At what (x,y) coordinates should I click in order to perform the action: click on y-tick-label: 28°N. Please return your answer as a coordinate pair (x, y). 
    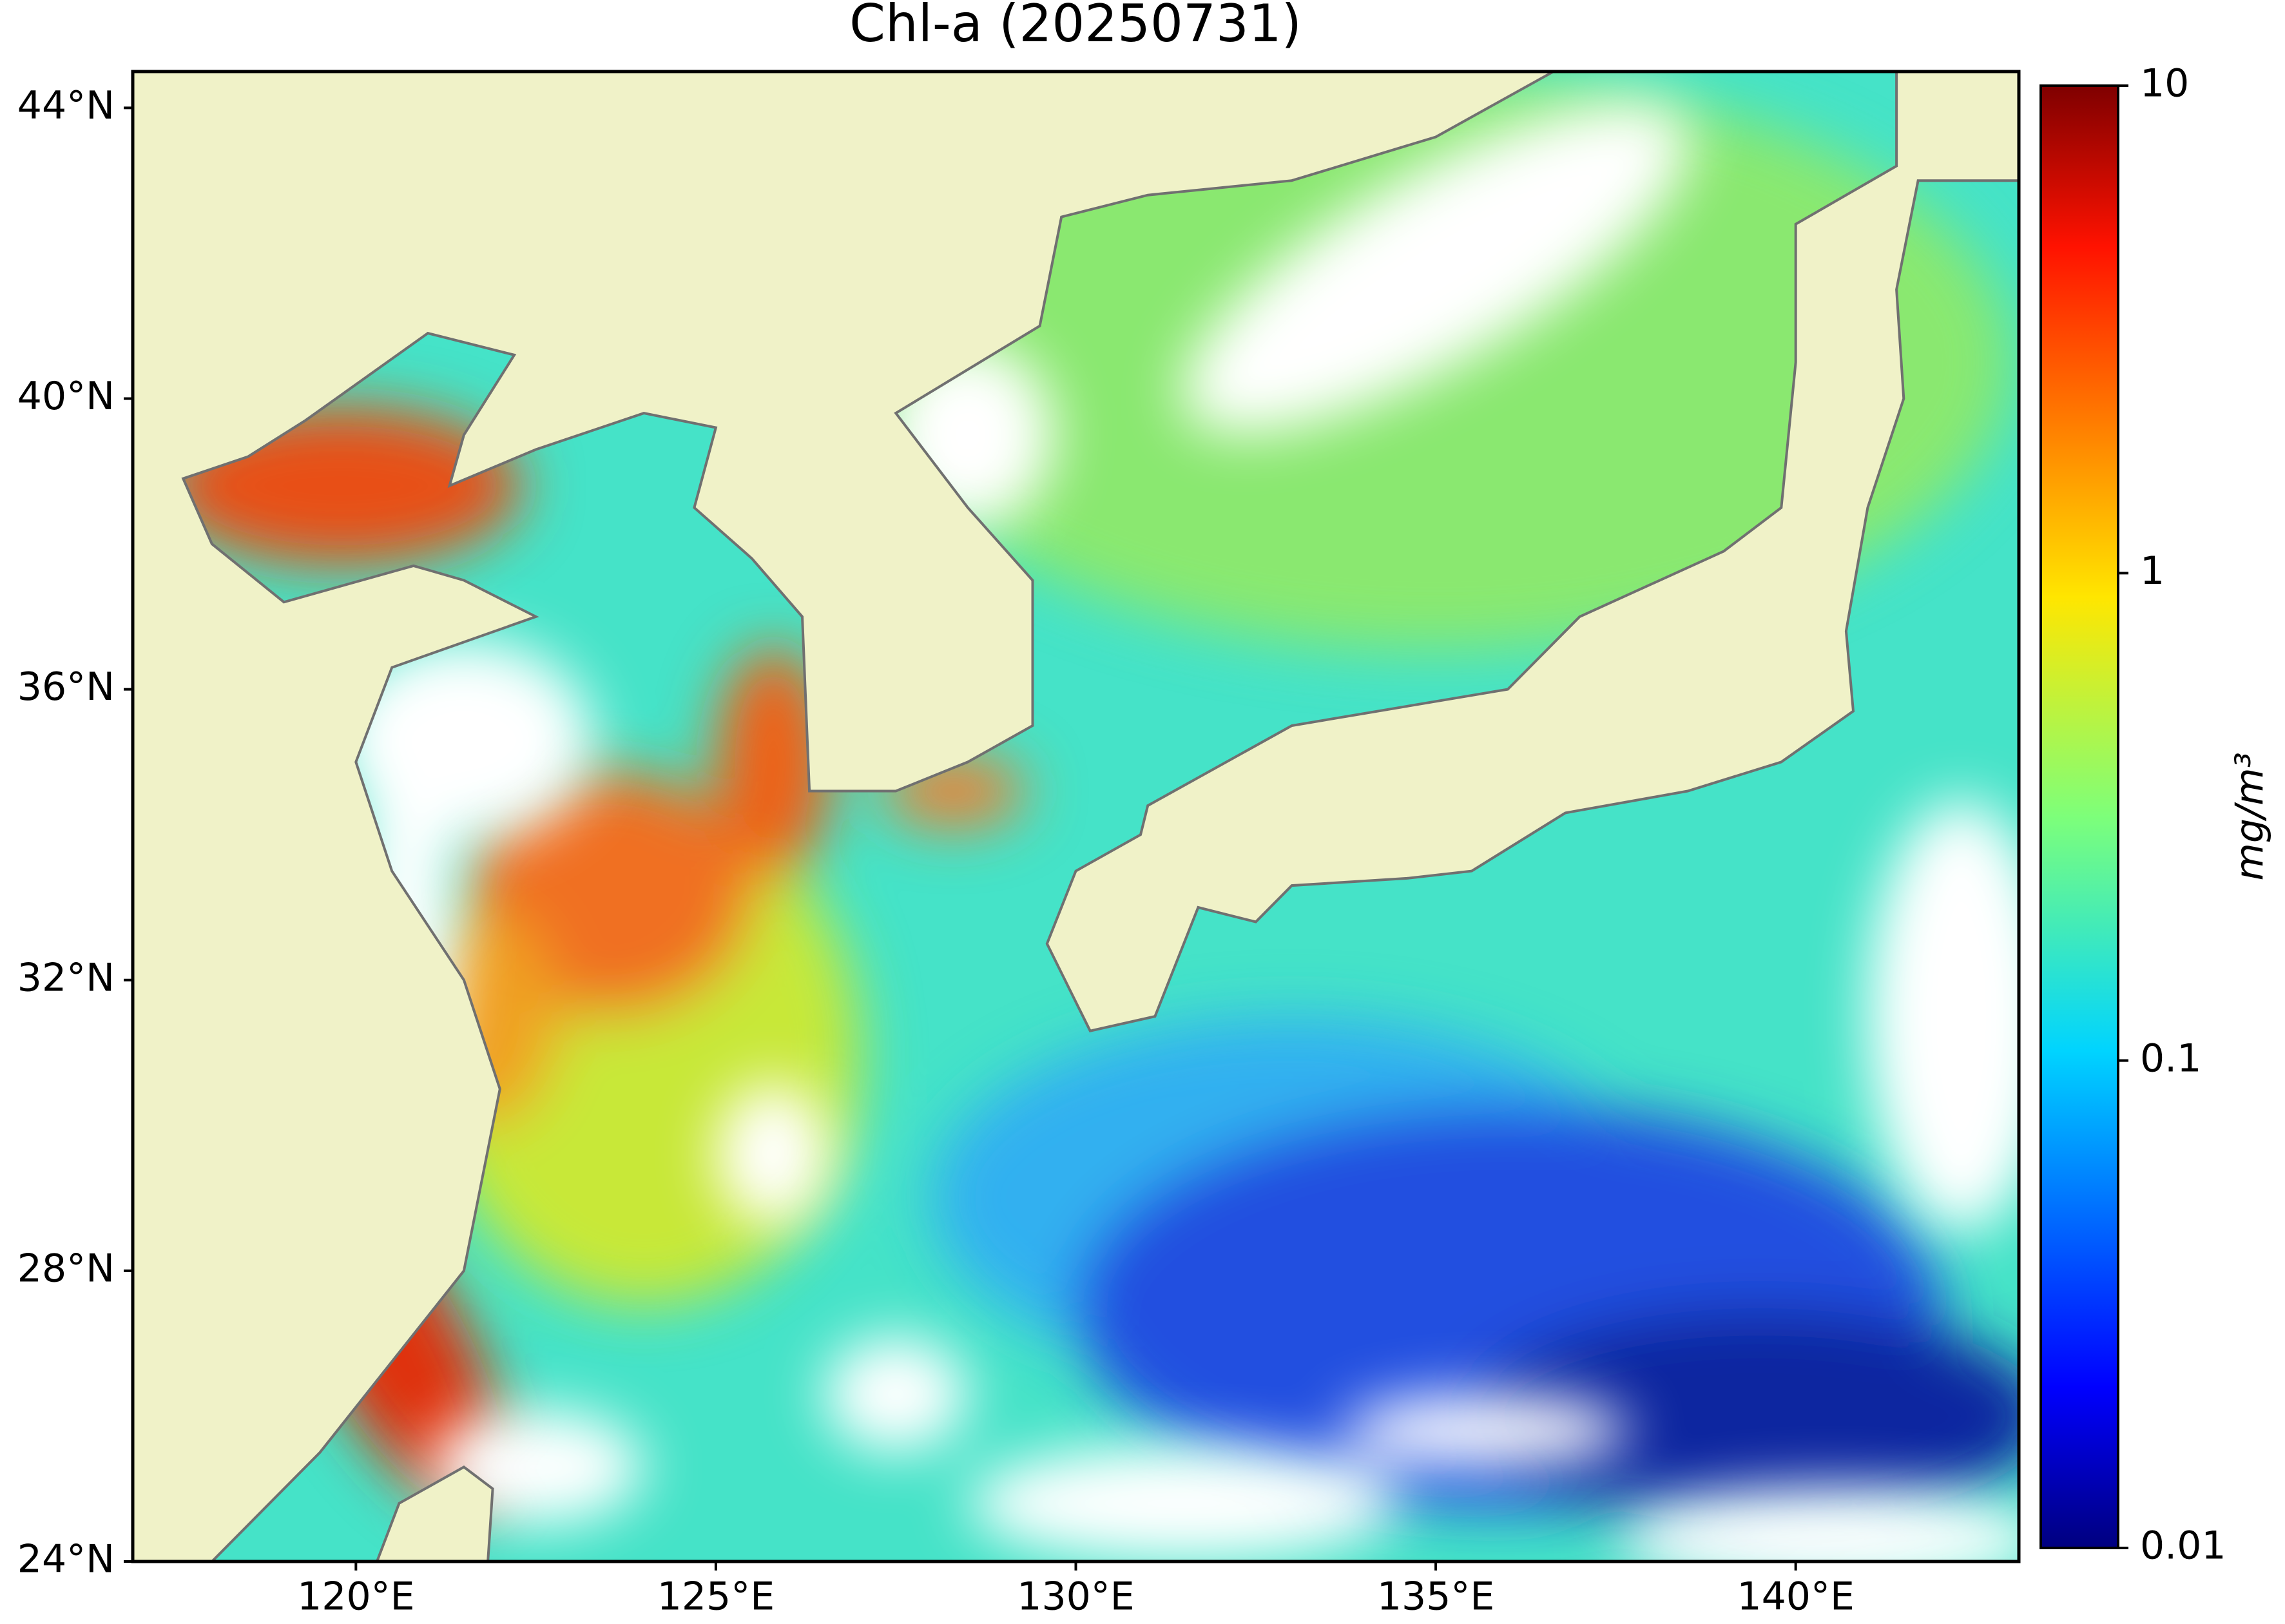
    Looking at the image, I should click on (66, 1268).